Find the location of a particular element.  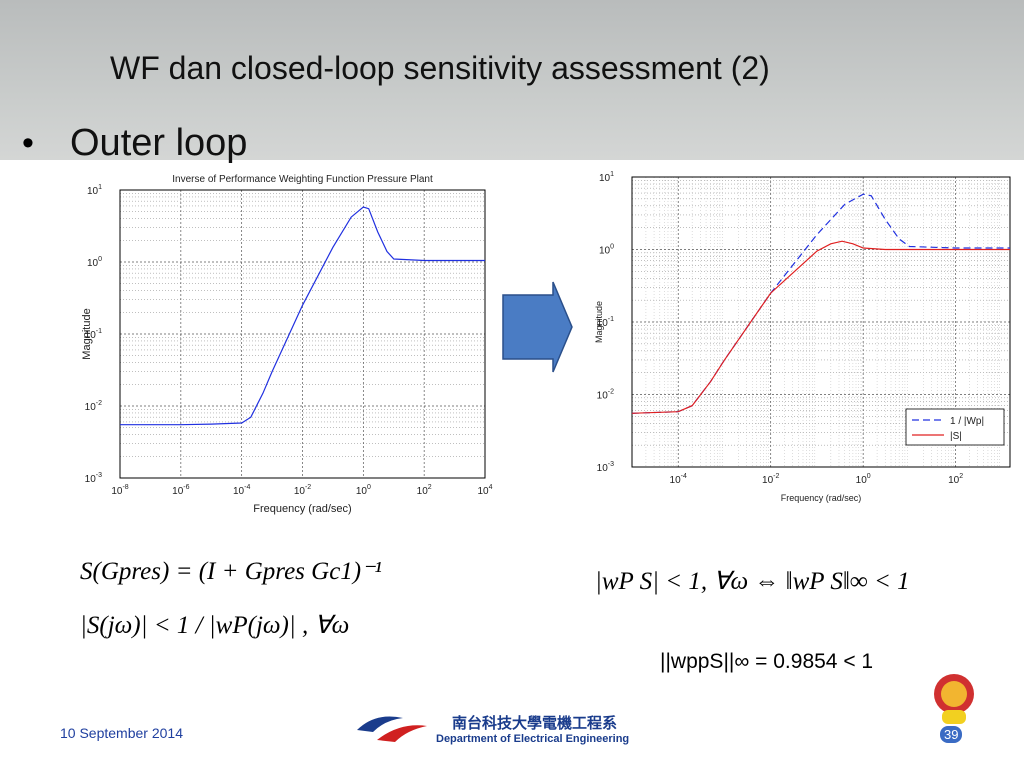

legend-label: |S| is located at coordinates (956, 436).